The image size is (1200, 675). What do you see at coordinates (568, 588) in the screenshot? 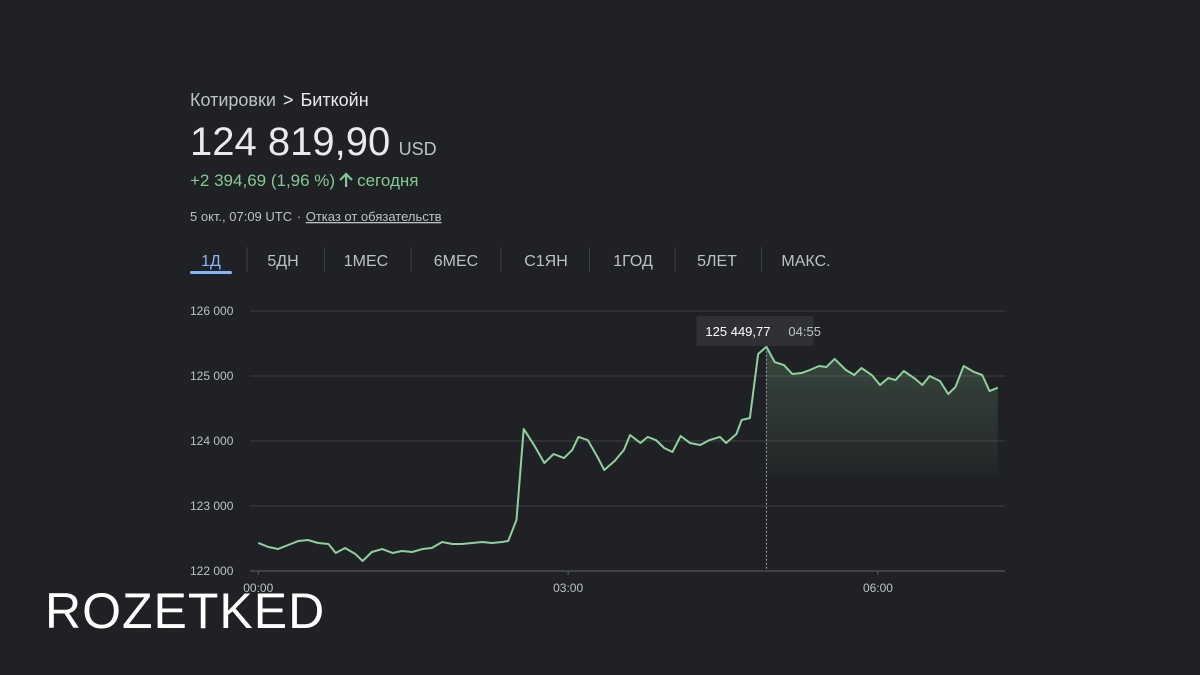
I see `x-tick-label: 03:00` at bounding box center [568, 588].